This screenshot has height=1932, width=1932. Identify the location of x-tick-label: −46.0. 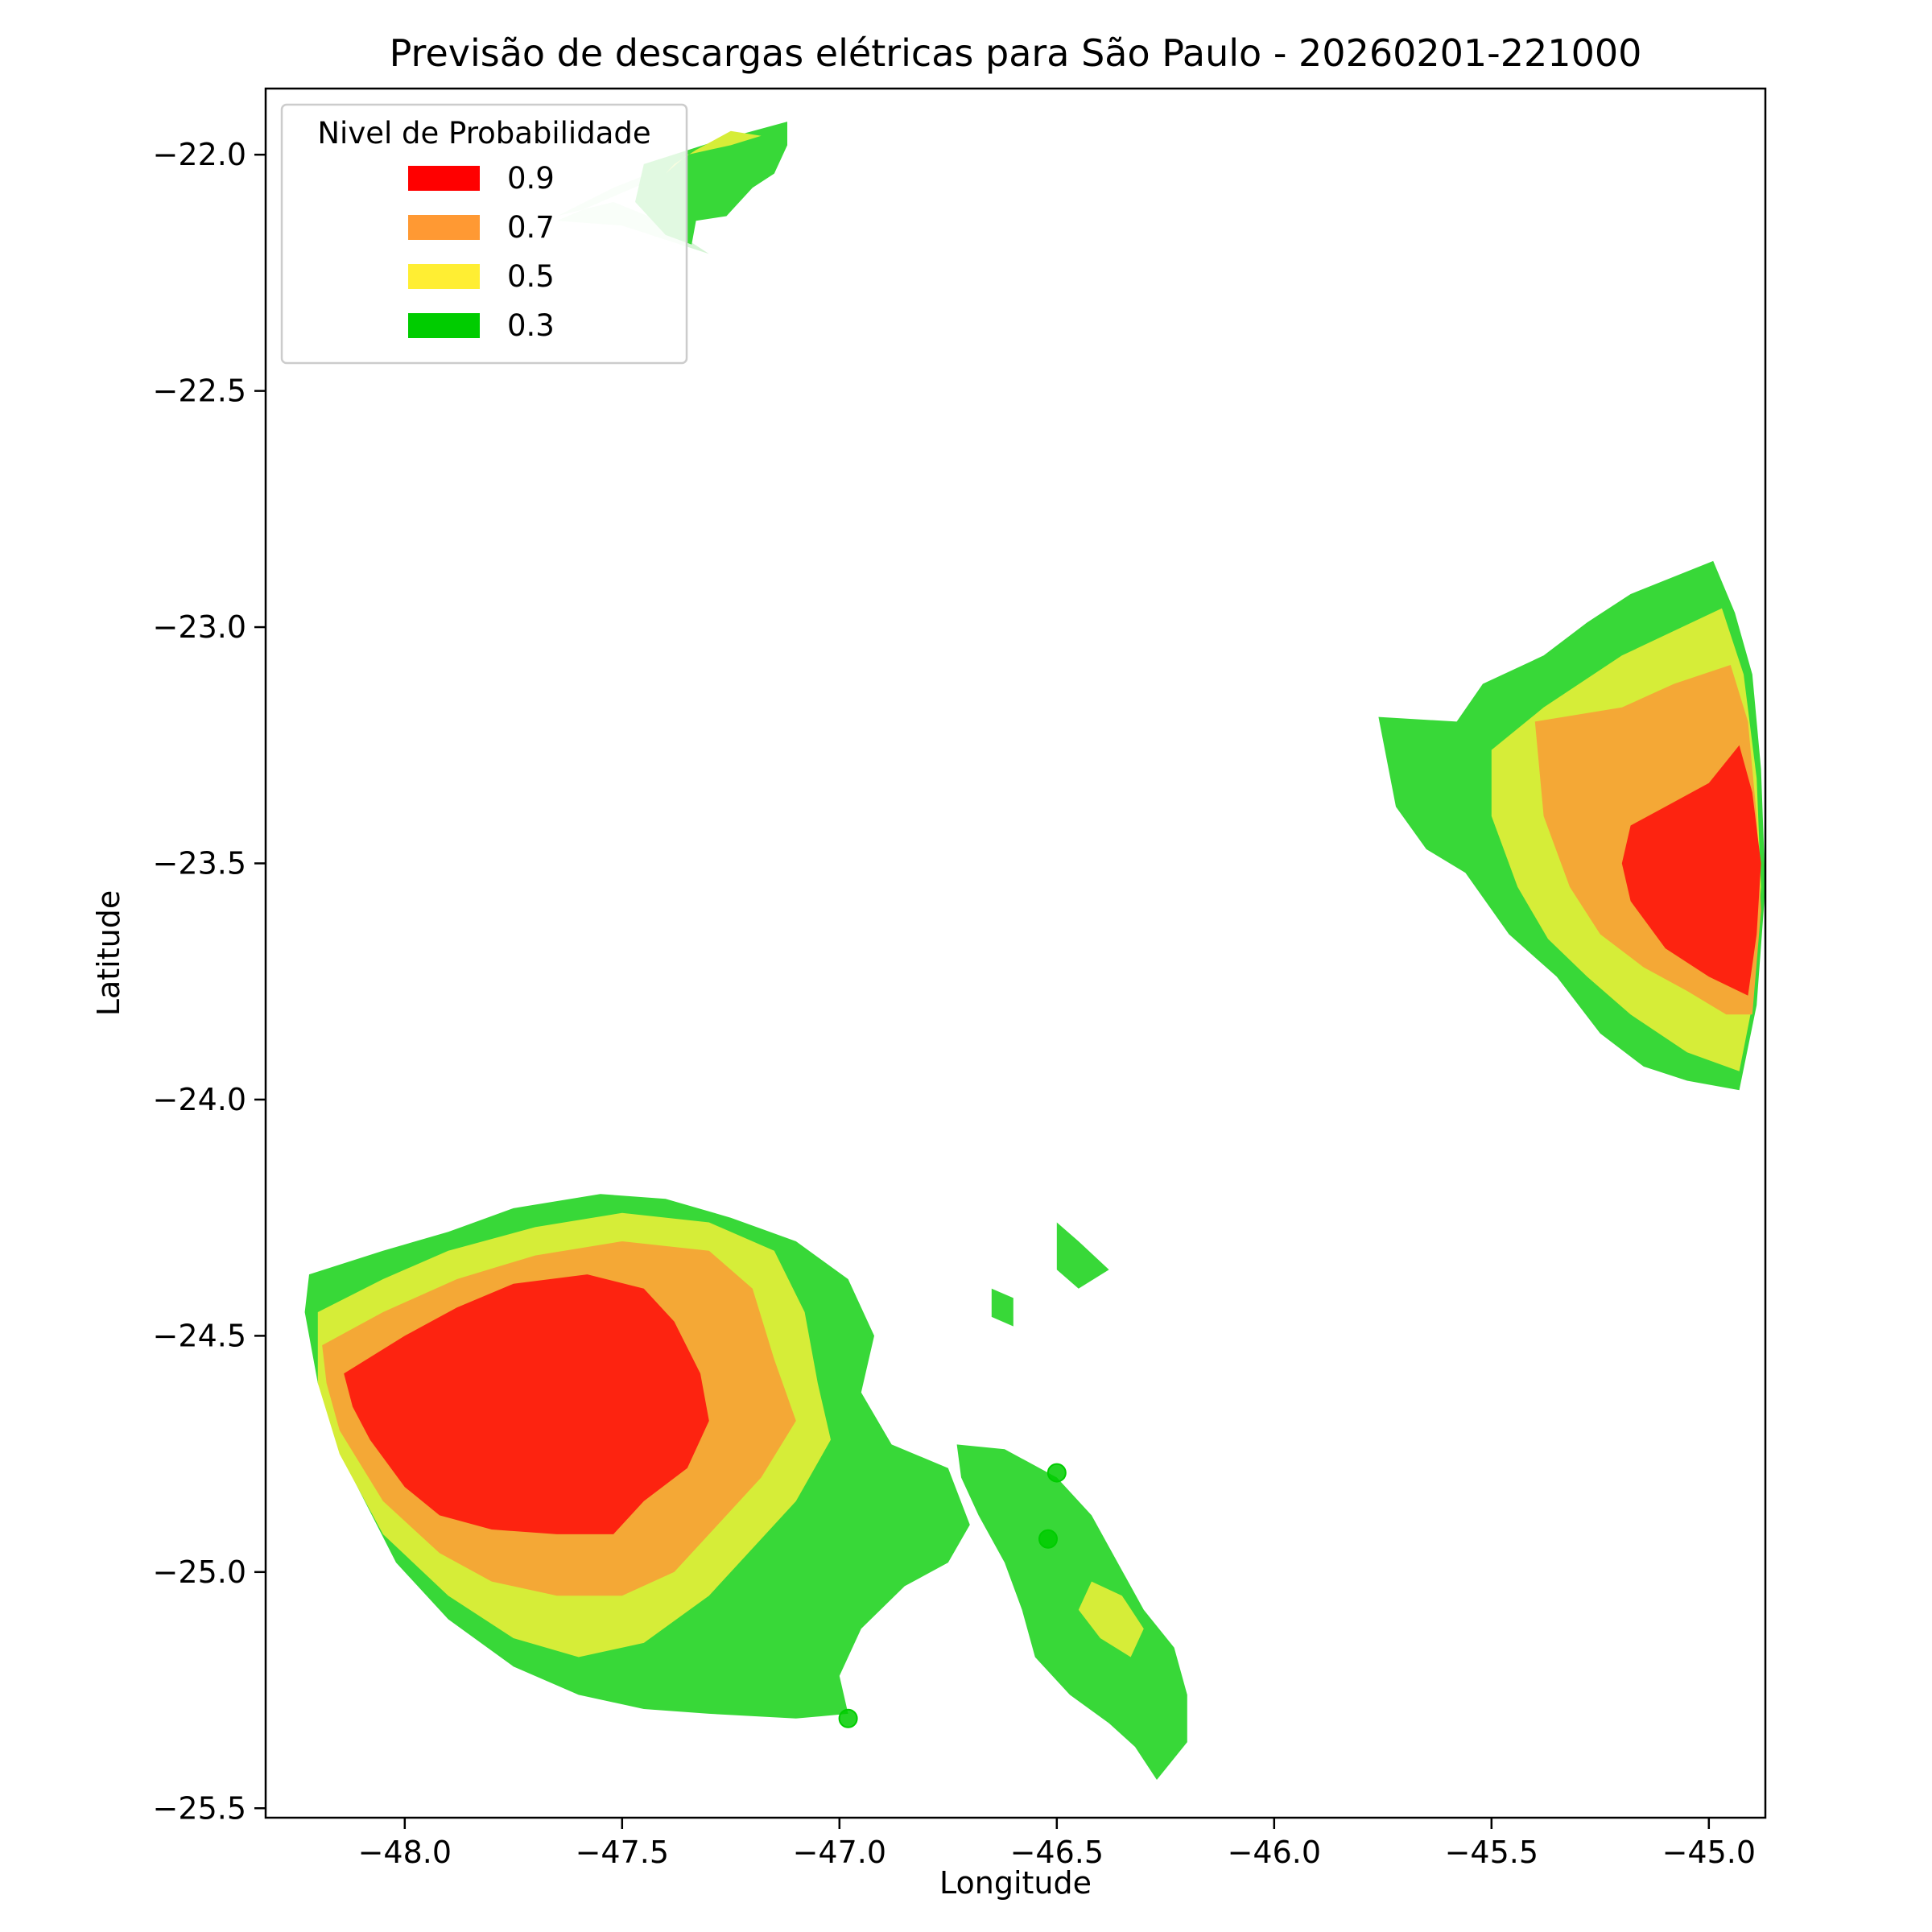
(1274, 1852).